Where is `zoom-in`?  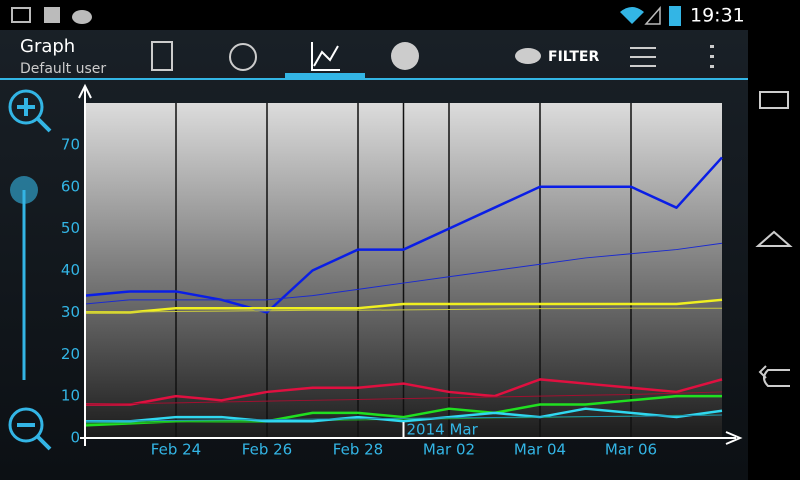
zoom-in is located at coordinates (26, 107).